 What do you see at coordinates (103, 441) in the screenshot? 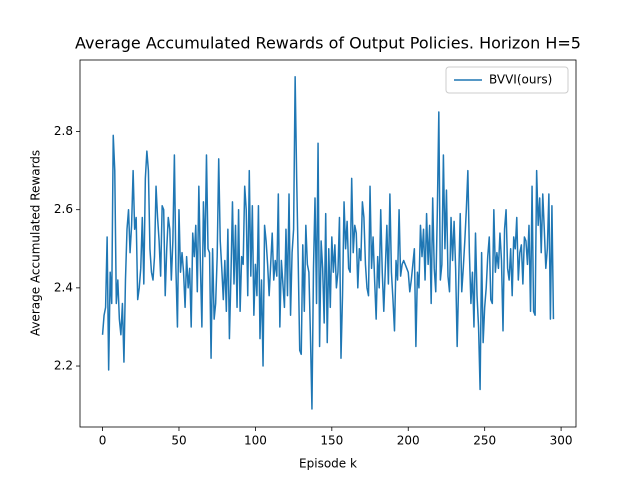
I see `x-tick-label: 0` at bounding box center [103, 441].